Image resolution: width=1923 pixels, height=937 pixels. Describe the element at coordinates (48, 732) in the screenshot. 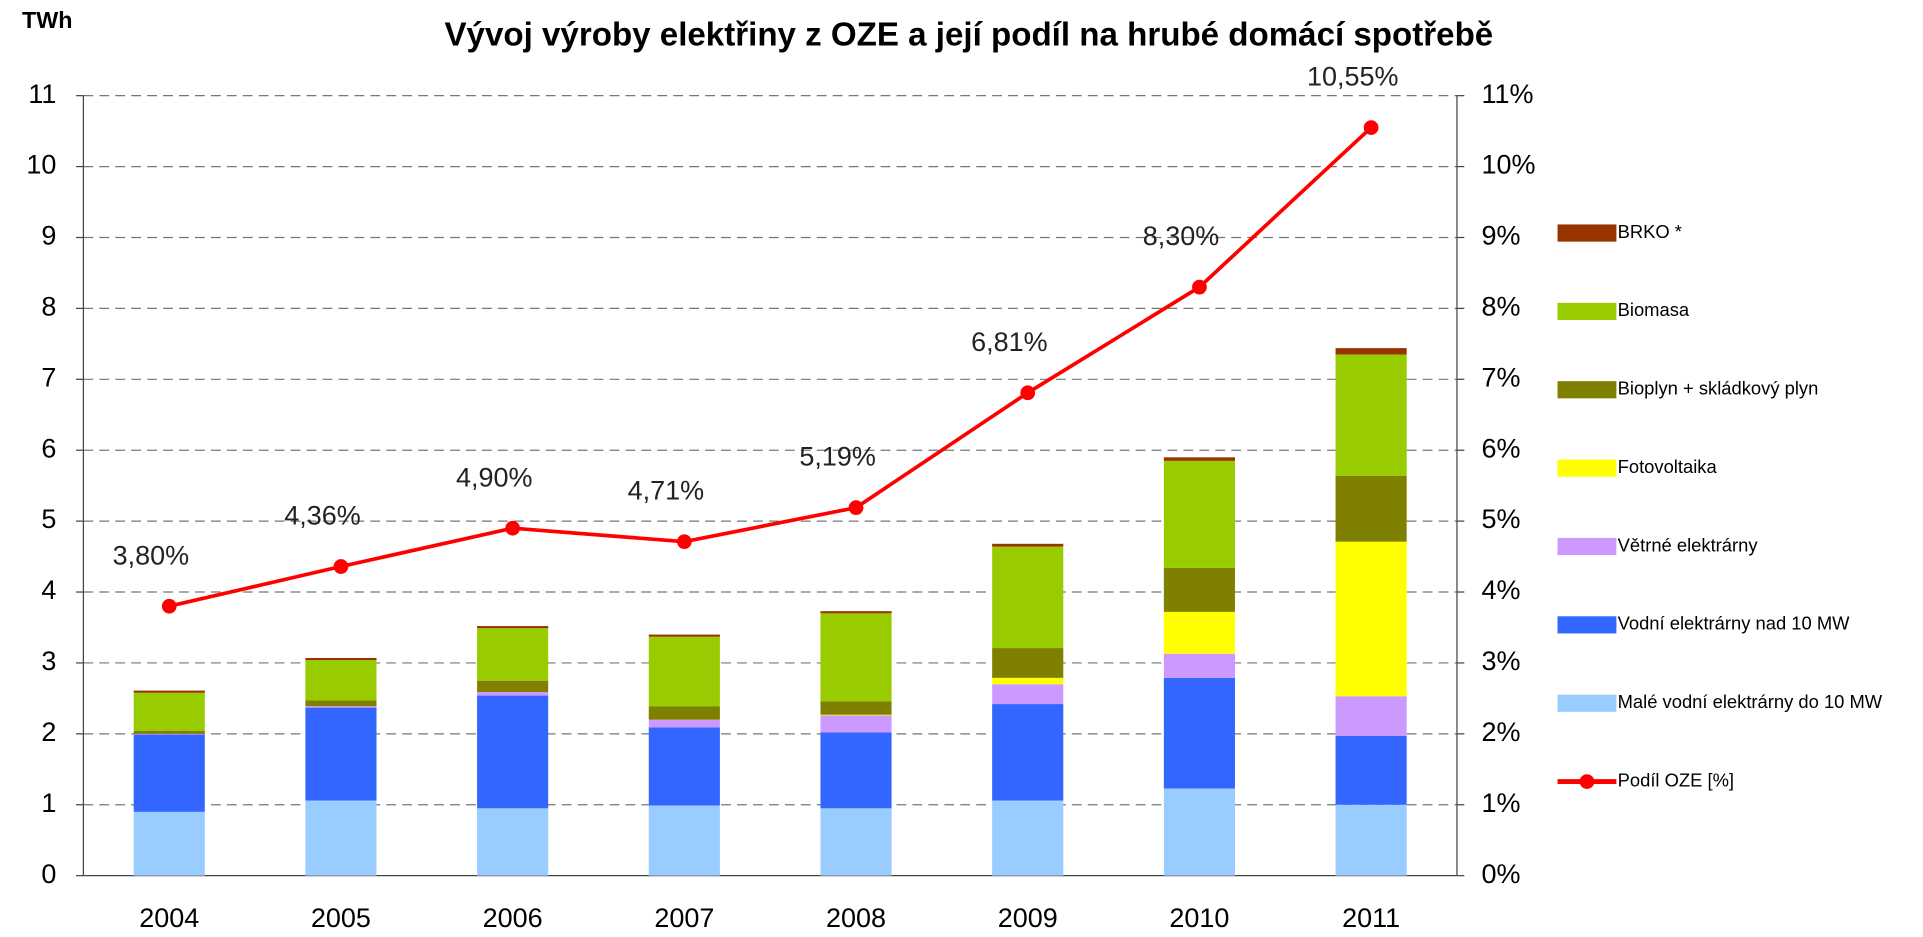

I see `y-tick-label: 2` at that location.